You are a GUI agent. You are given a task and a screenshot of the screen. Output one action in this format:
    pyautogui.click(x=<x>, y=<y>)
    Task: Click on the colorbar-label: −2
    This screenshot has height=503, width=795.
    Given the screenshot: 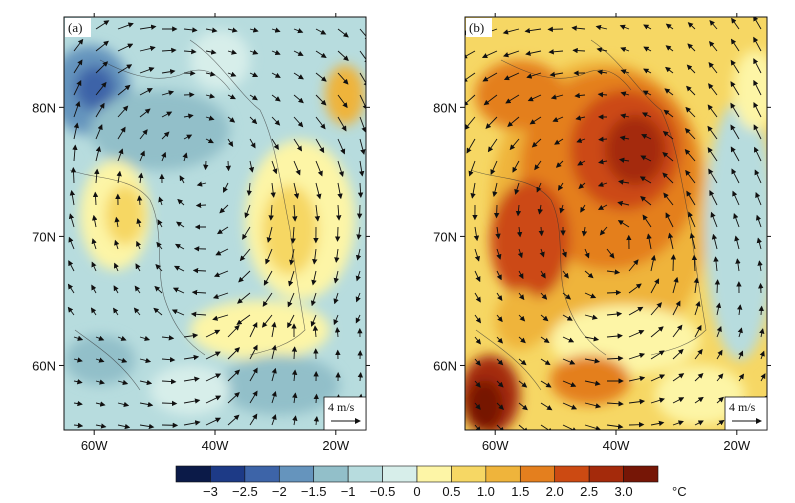 What is the action you would take?
    pyautogui.click(x=279, y=491)
    